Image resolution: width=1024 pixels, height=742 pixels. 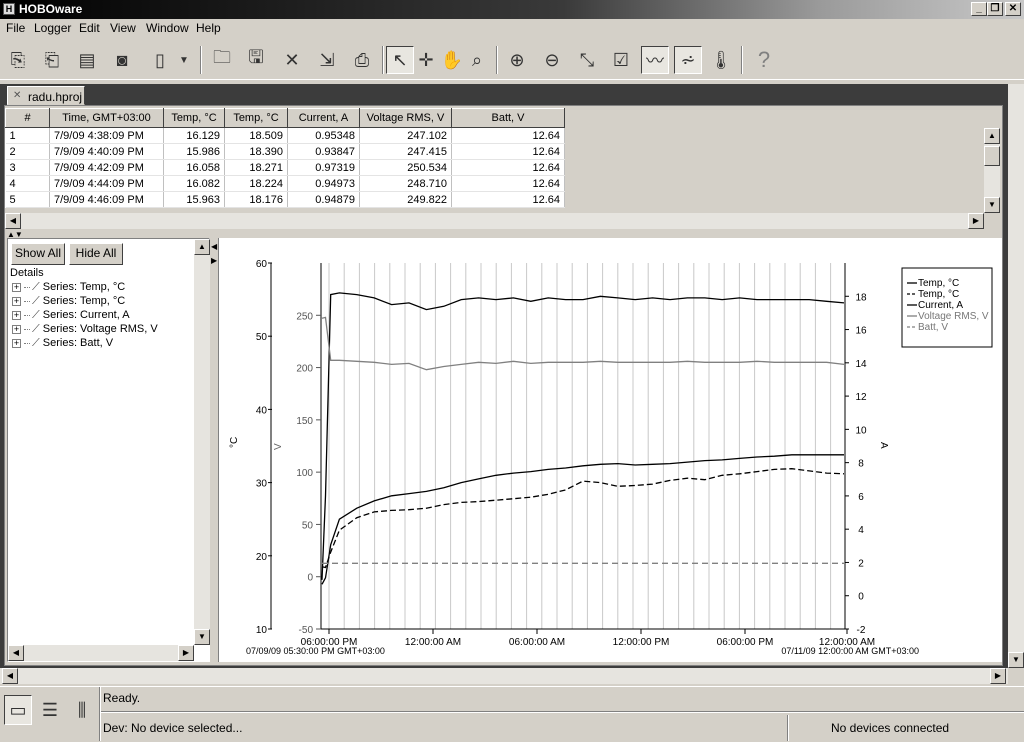 I want to click on scroll-thumb, so click(x=992, y=156).